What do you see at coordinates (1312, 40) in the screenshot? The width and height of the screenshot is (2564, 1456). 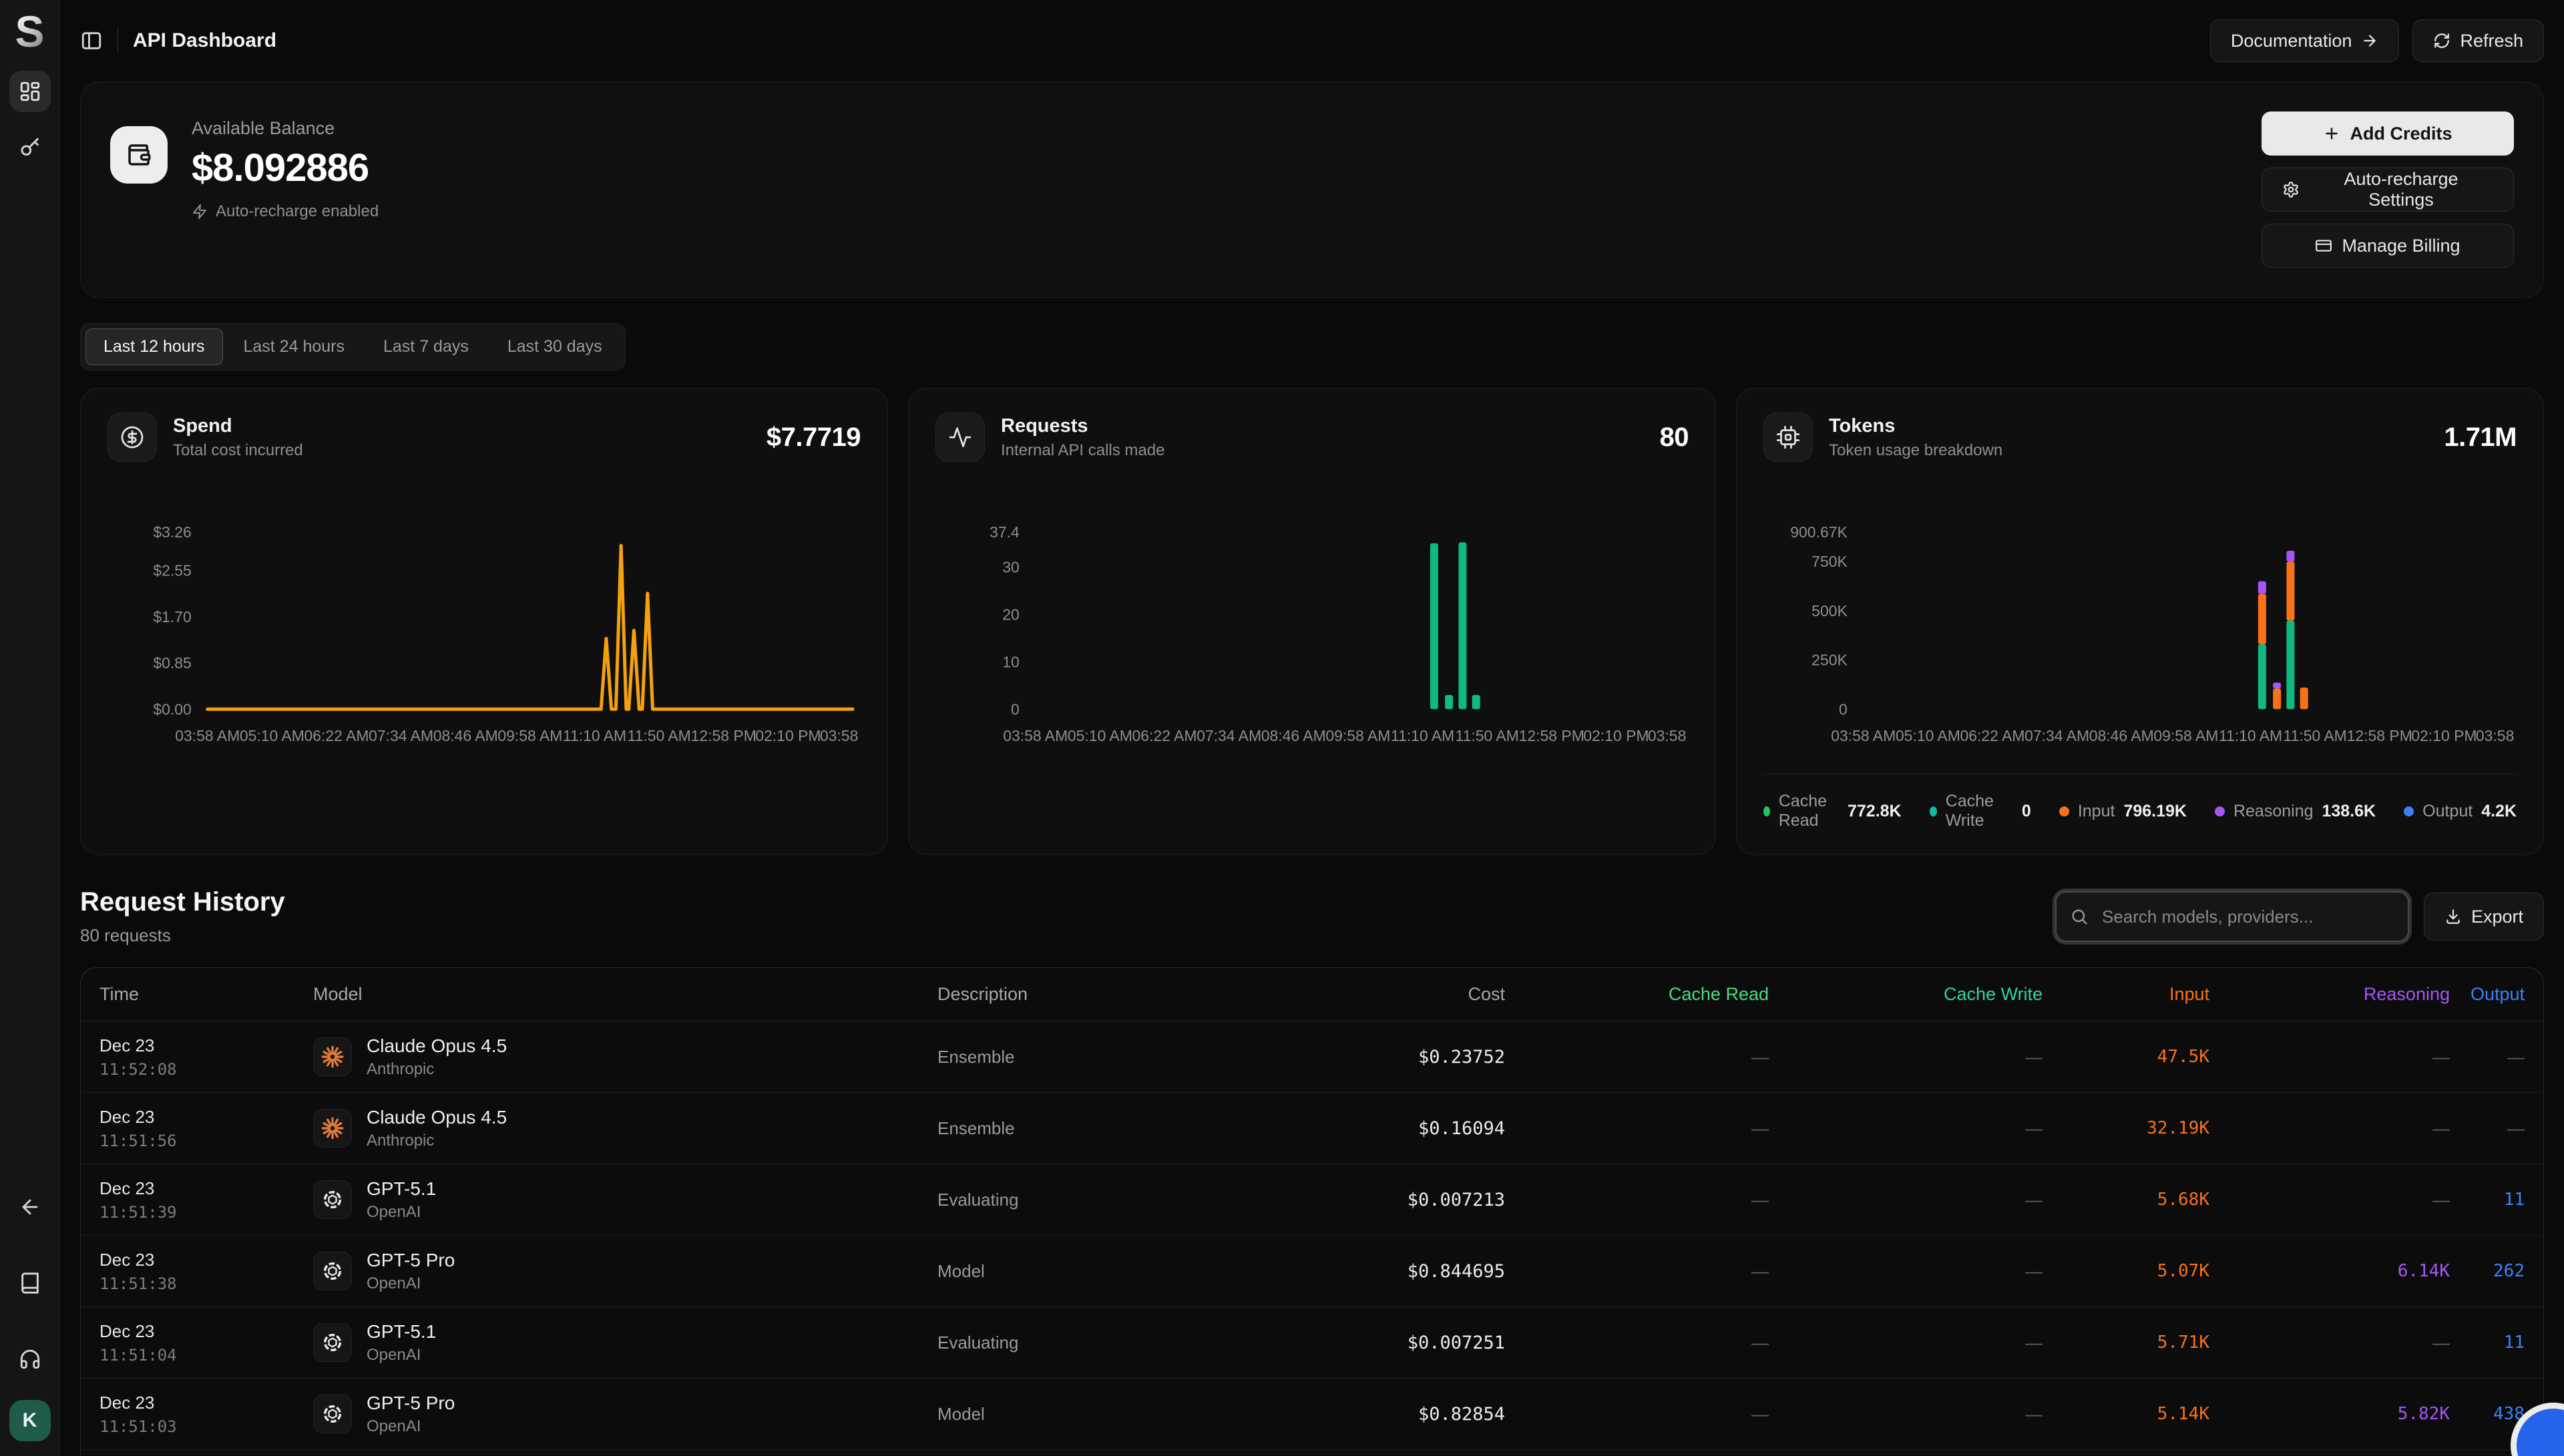 I see `top-bar: API Dashboard Documentation Refresh` at bounding box center [1312, 40].